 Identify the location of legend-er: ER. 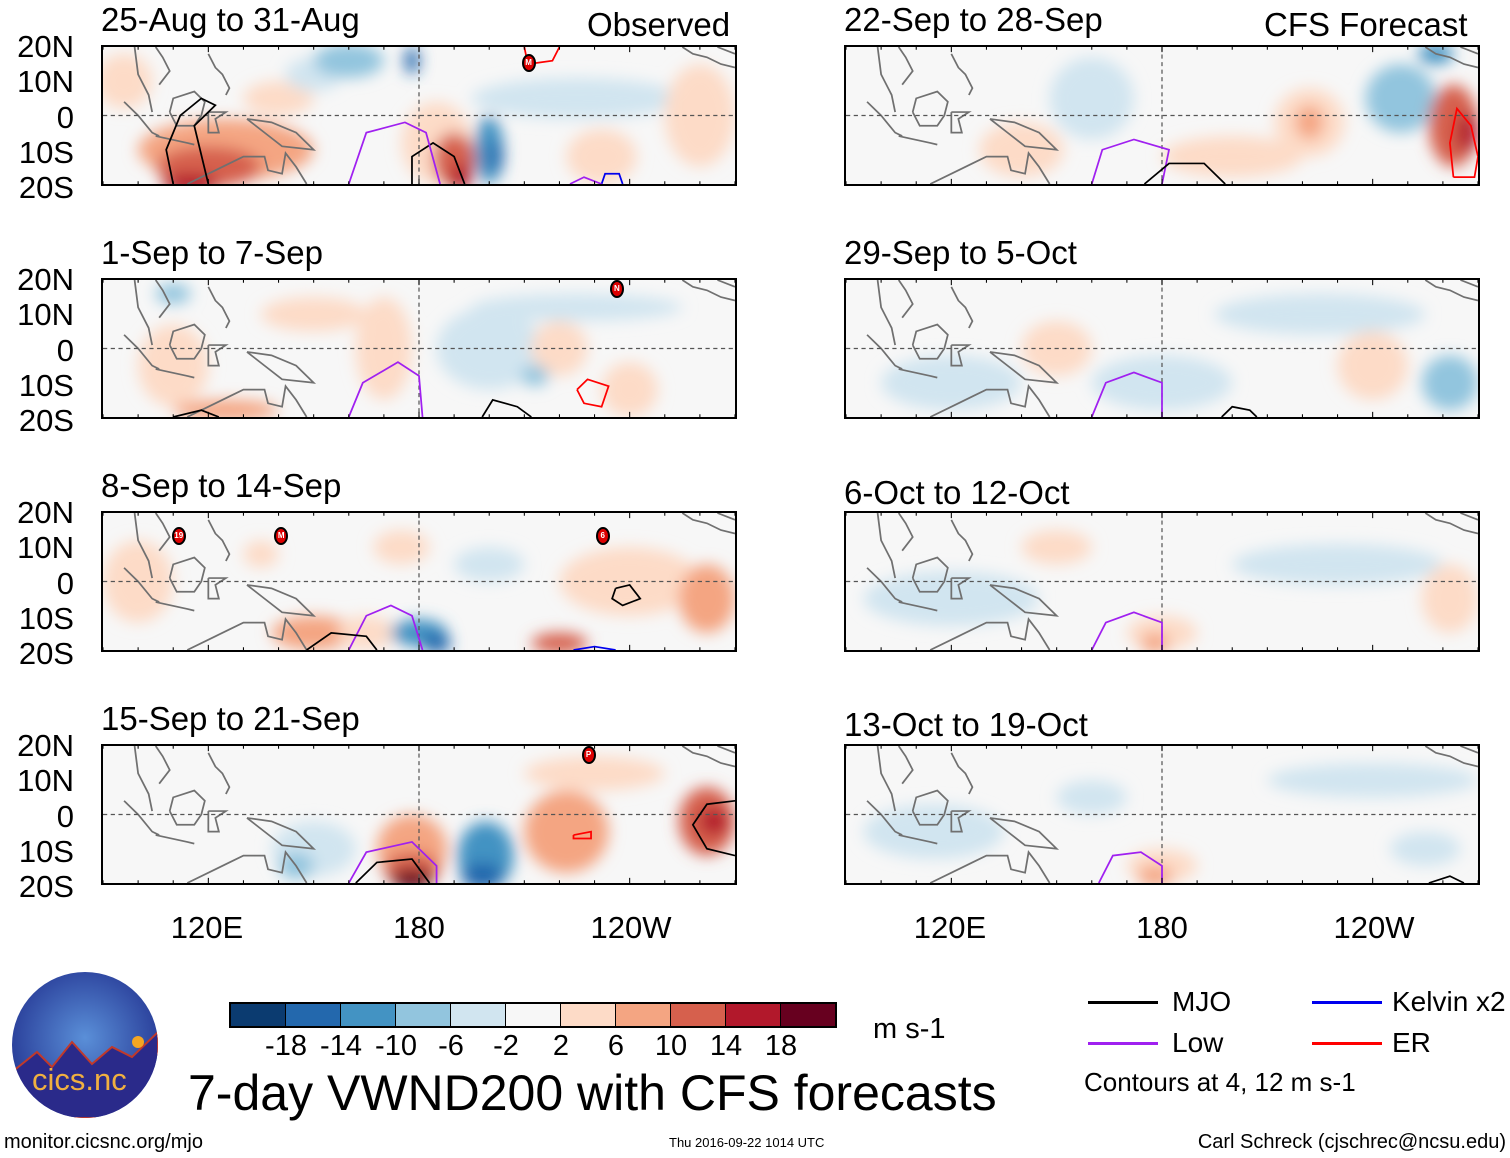
(1411, 1042).